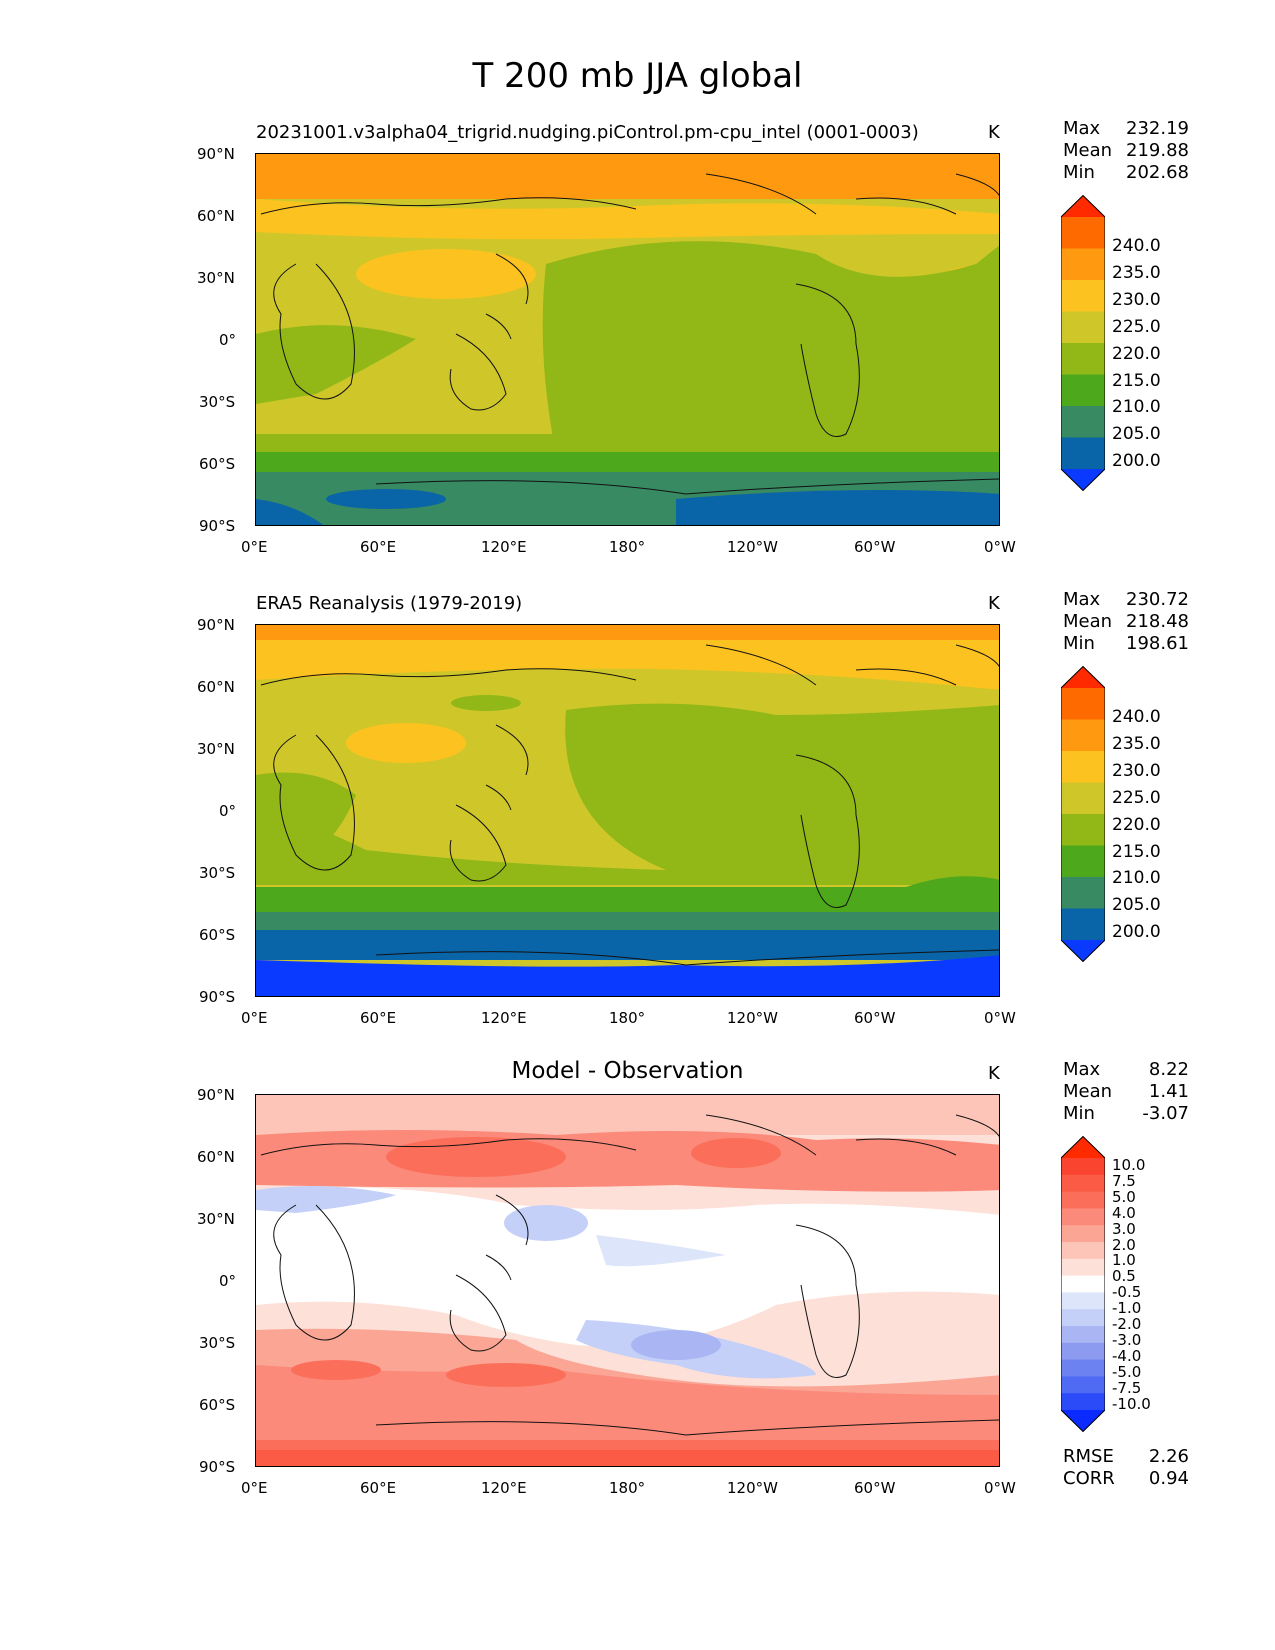 The height and width of the screenshot is (1650, 1275). Describe the element at coordinates (1124, 1212) in the screenshot. I see `colorbar-tick-label: 4.0` at that location.